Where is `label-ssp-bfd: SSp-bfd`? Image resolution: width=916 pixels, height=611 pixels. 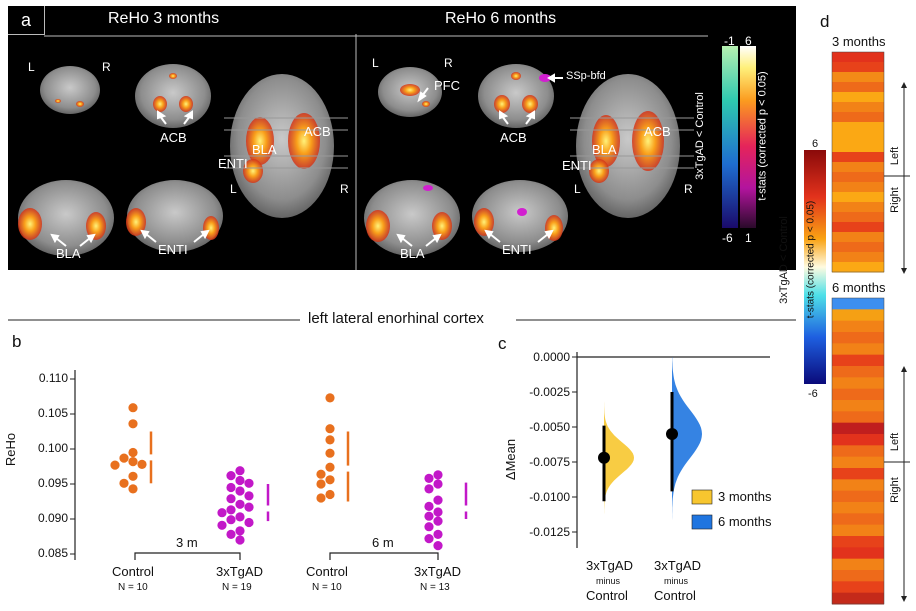
label-ssp-bfd: SSp-bfd is located at coordinates (586, 76).